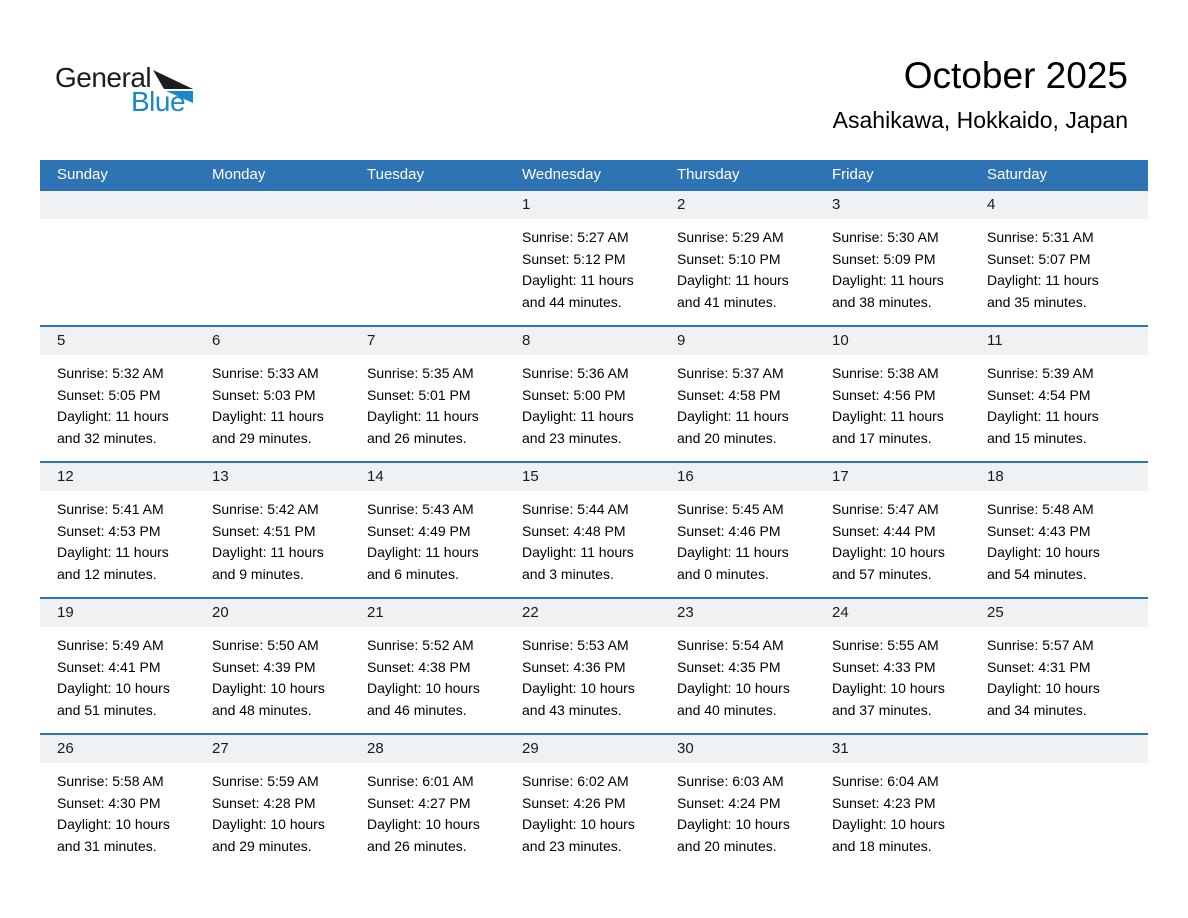 The image size is (1188, 918). I want to click on day-sunrise-text: Sunrise: 5:49 AM, so click(110, 645).